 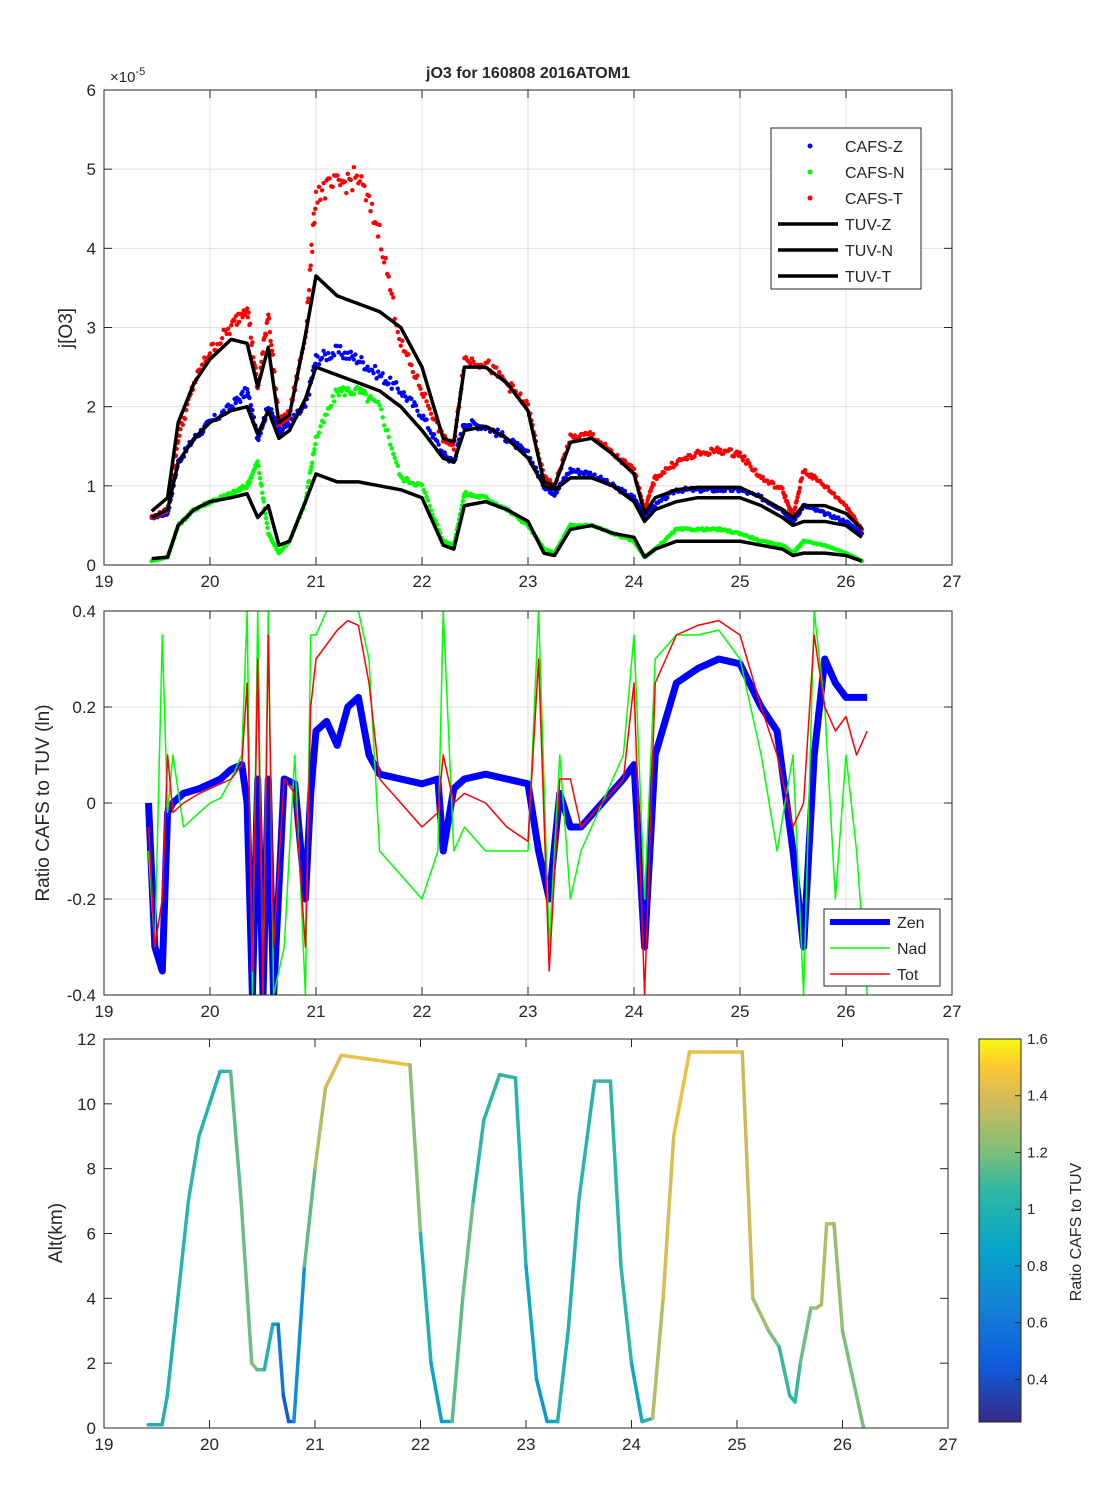 I want to click on ratio-legend: Zen Nad Tot, so click(x=882, y=947).